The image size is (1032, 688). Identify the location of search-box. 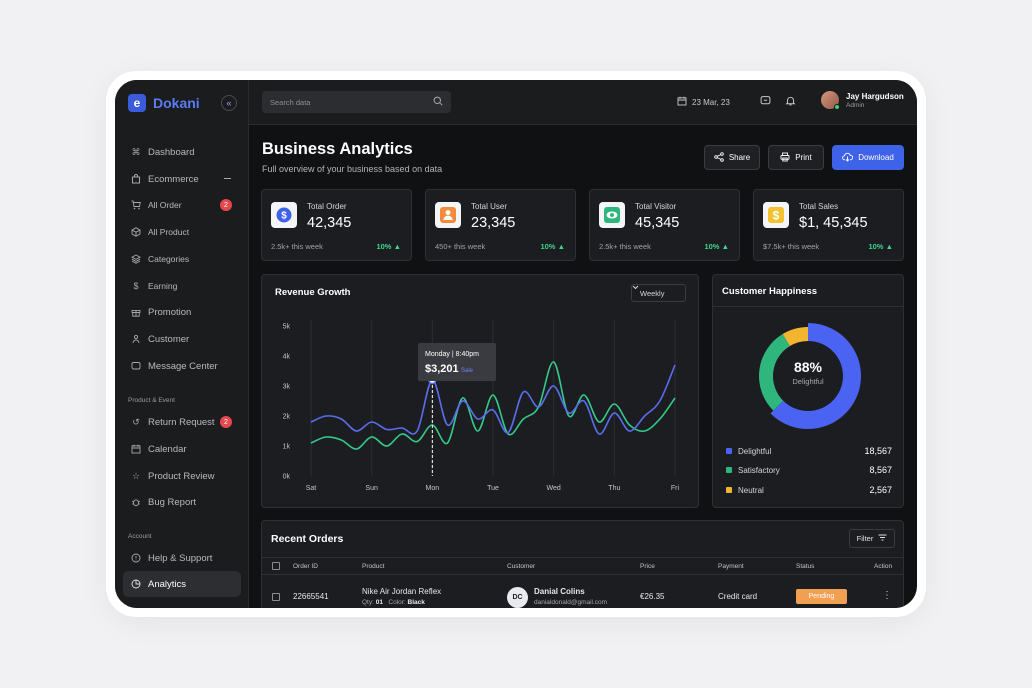
(356, 102).